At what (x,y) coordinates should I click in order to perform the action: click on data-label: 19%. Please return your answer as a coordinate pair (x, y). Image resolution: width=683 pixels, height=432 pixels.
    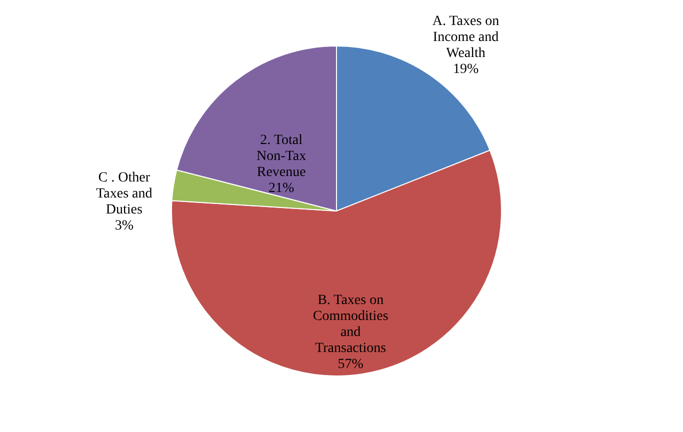
    Looking at the image, I should click on (465, 69).